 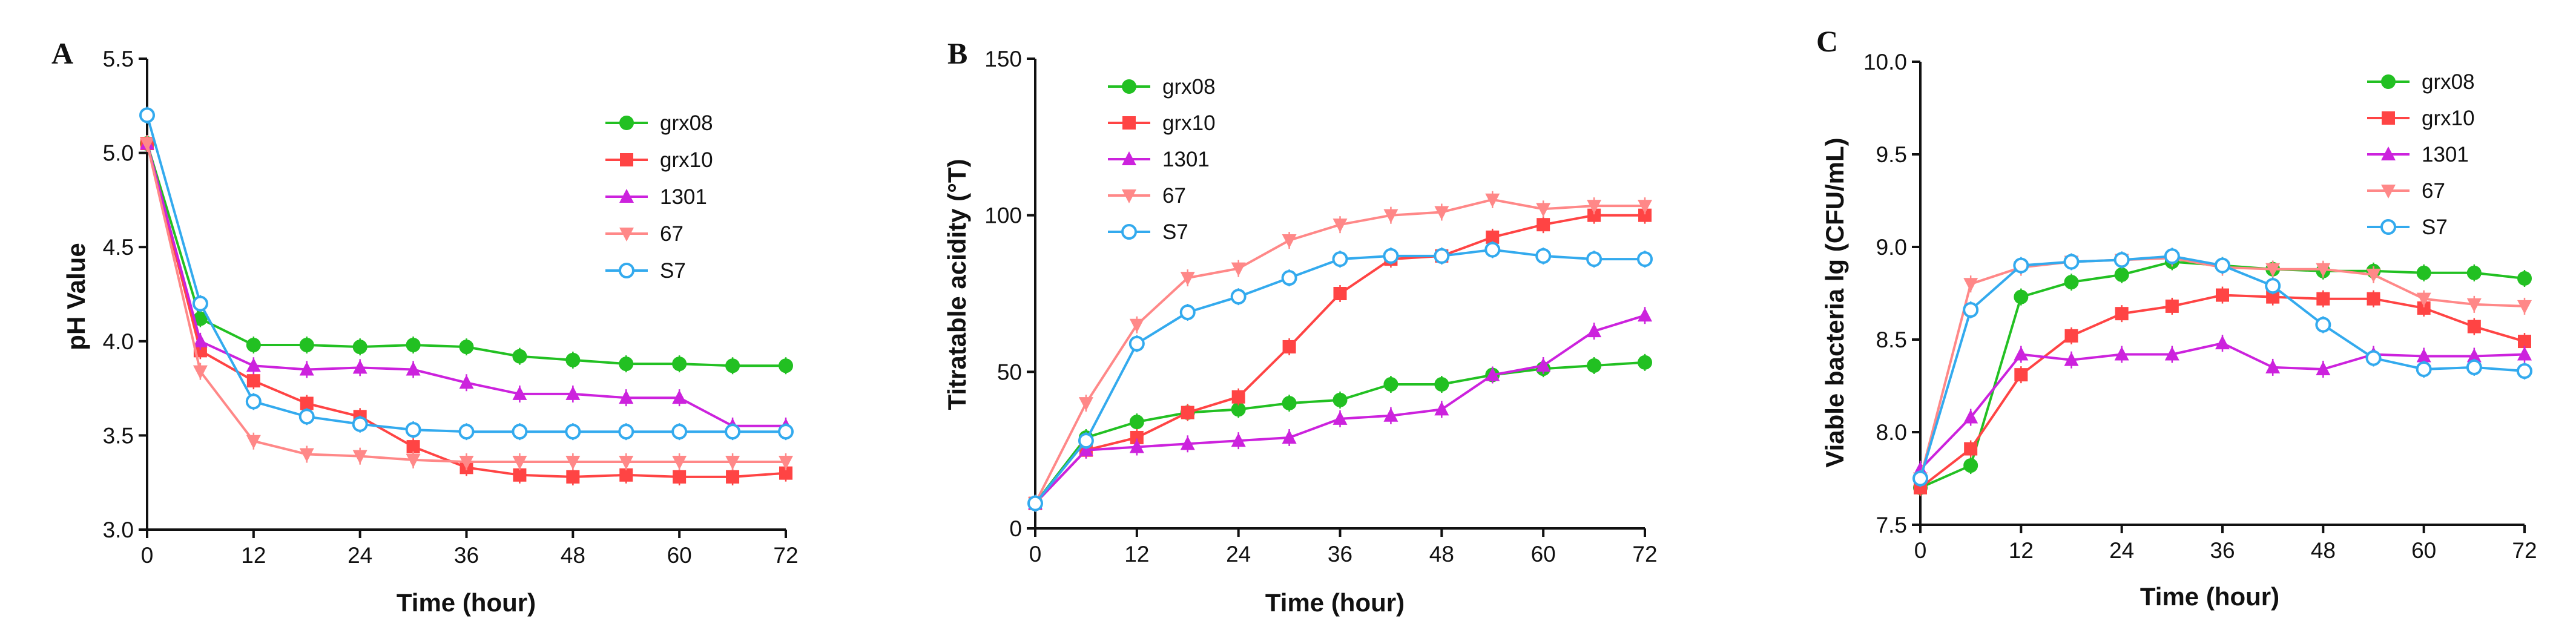 What do you see at coordinates (2209, 596) in the screenshot?
I see `x-axis-title-c: Time (hour)` at bounding box center [2209, 596].